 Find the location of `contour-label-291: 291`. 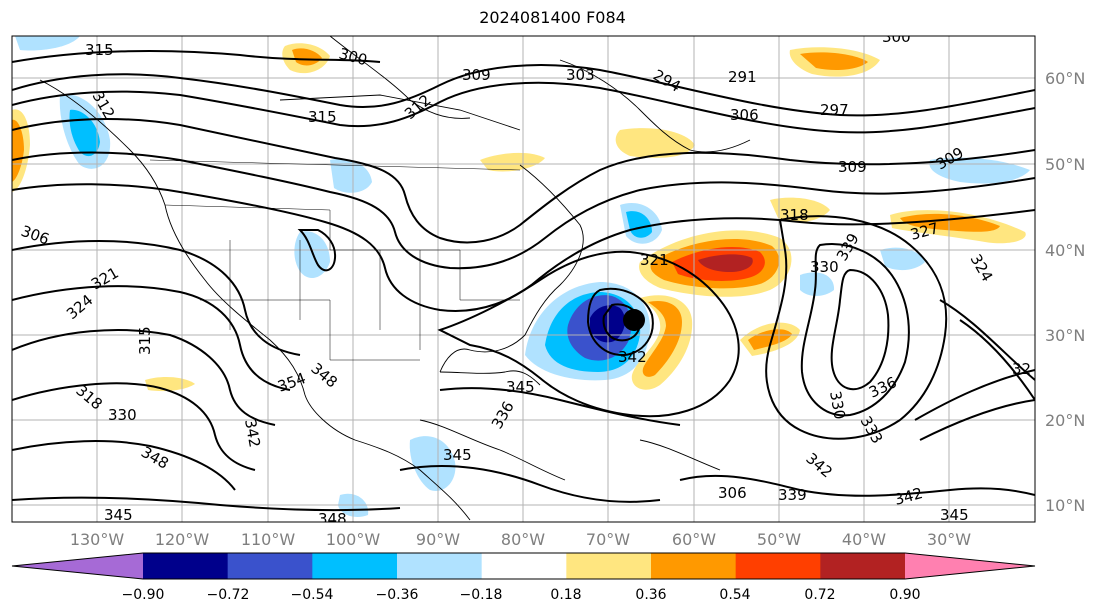

contour-label-291: 291 is located at coordinates (742, 77).